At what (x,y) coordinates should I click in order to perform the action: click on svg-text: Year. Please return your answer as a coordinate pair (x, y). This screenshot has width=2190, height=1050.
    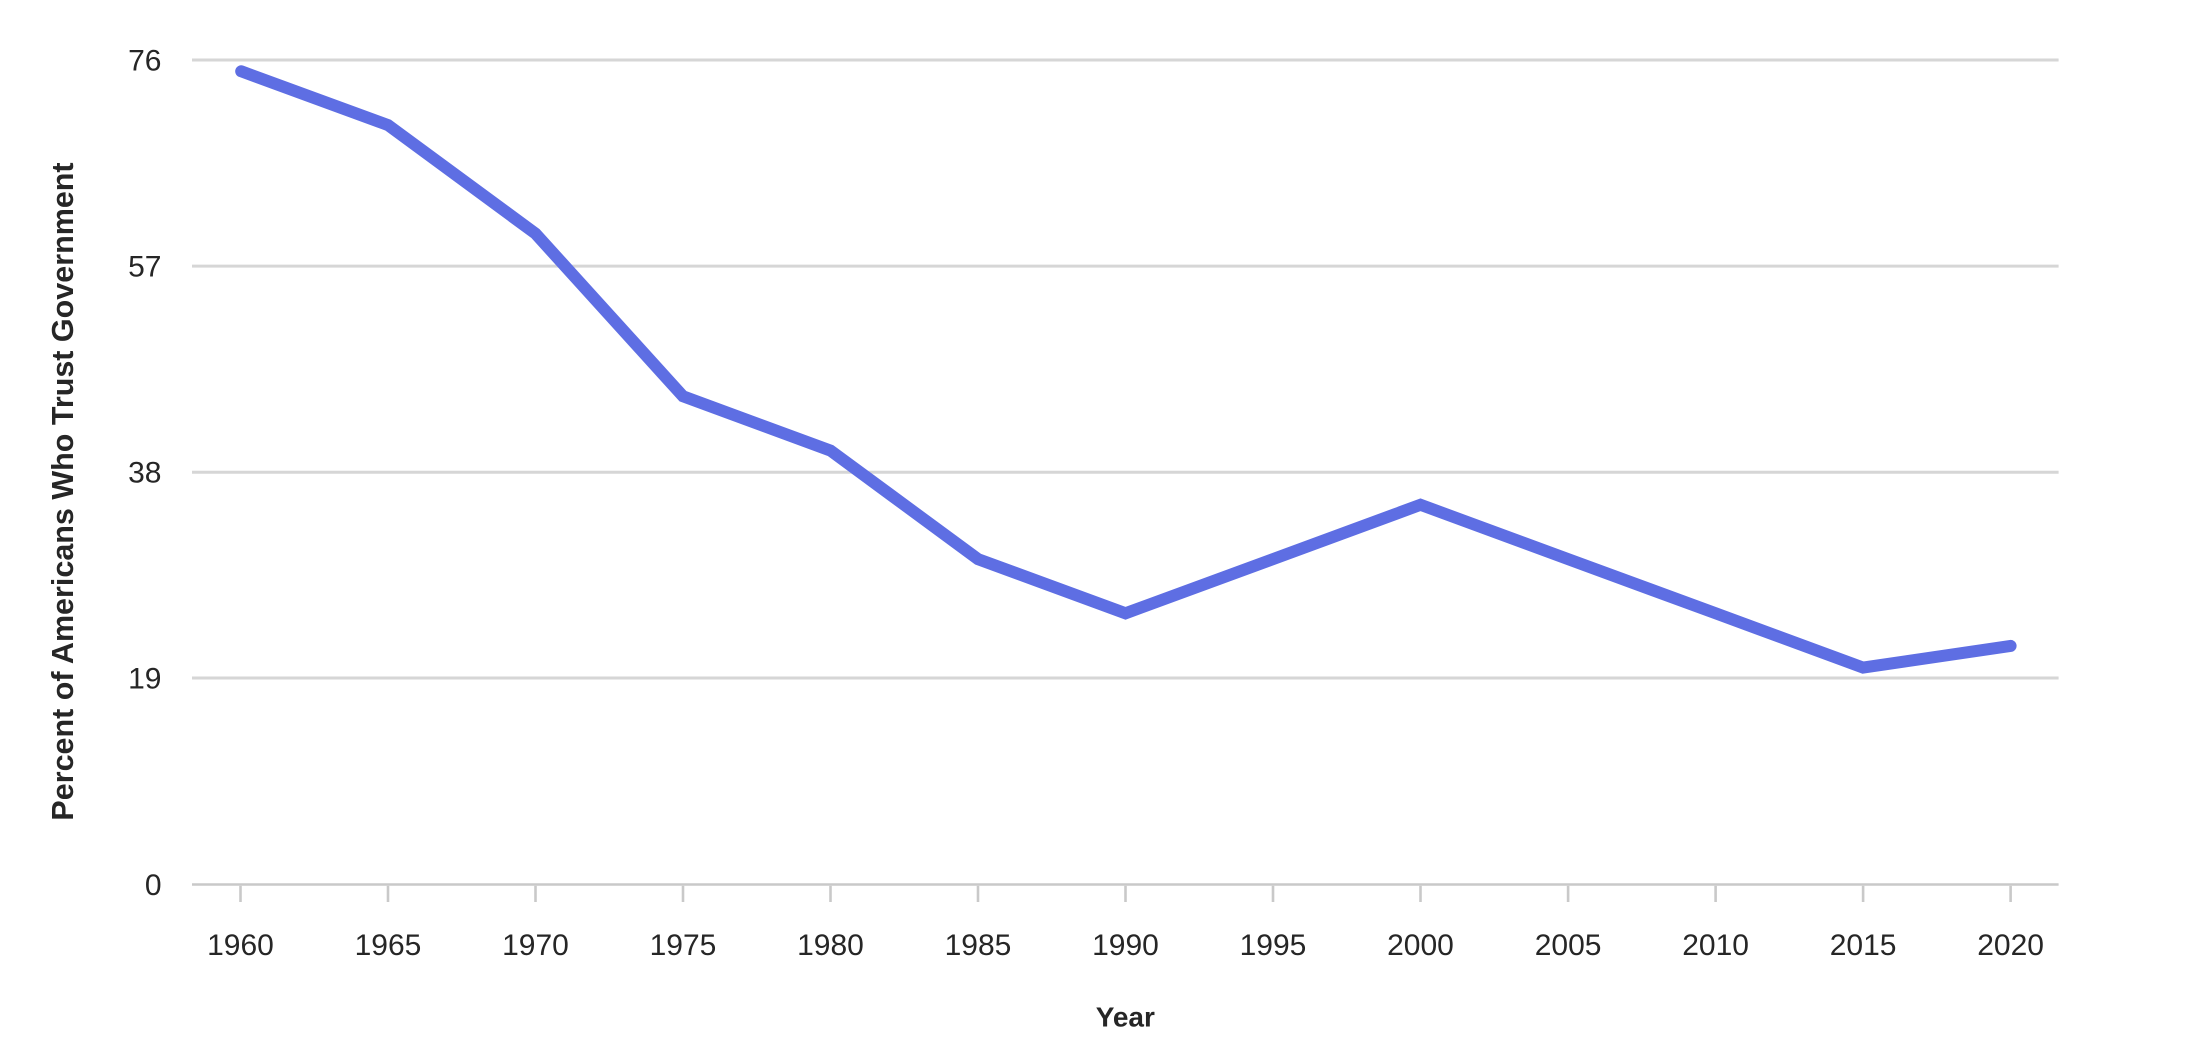
    Looking at the image, I should click on (1125, 1017).